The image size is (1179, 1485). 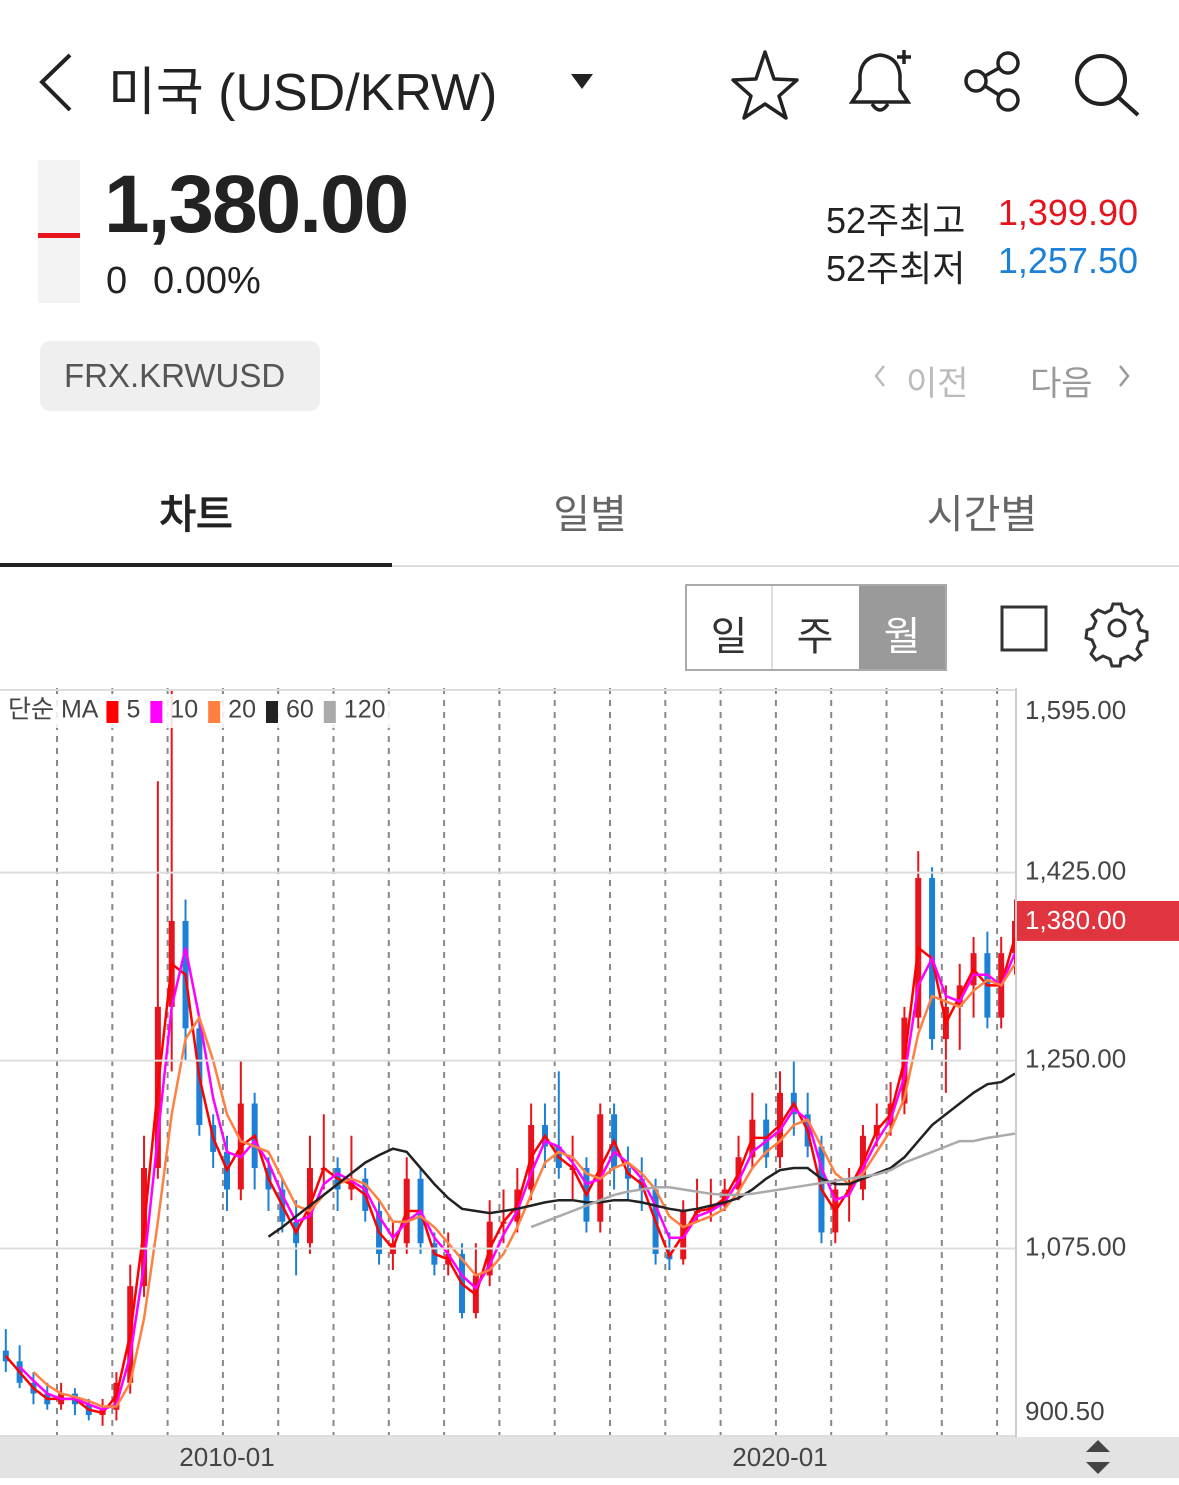 I want to click on x-tick-label: 2010-01, so click(x=226, y=1457).